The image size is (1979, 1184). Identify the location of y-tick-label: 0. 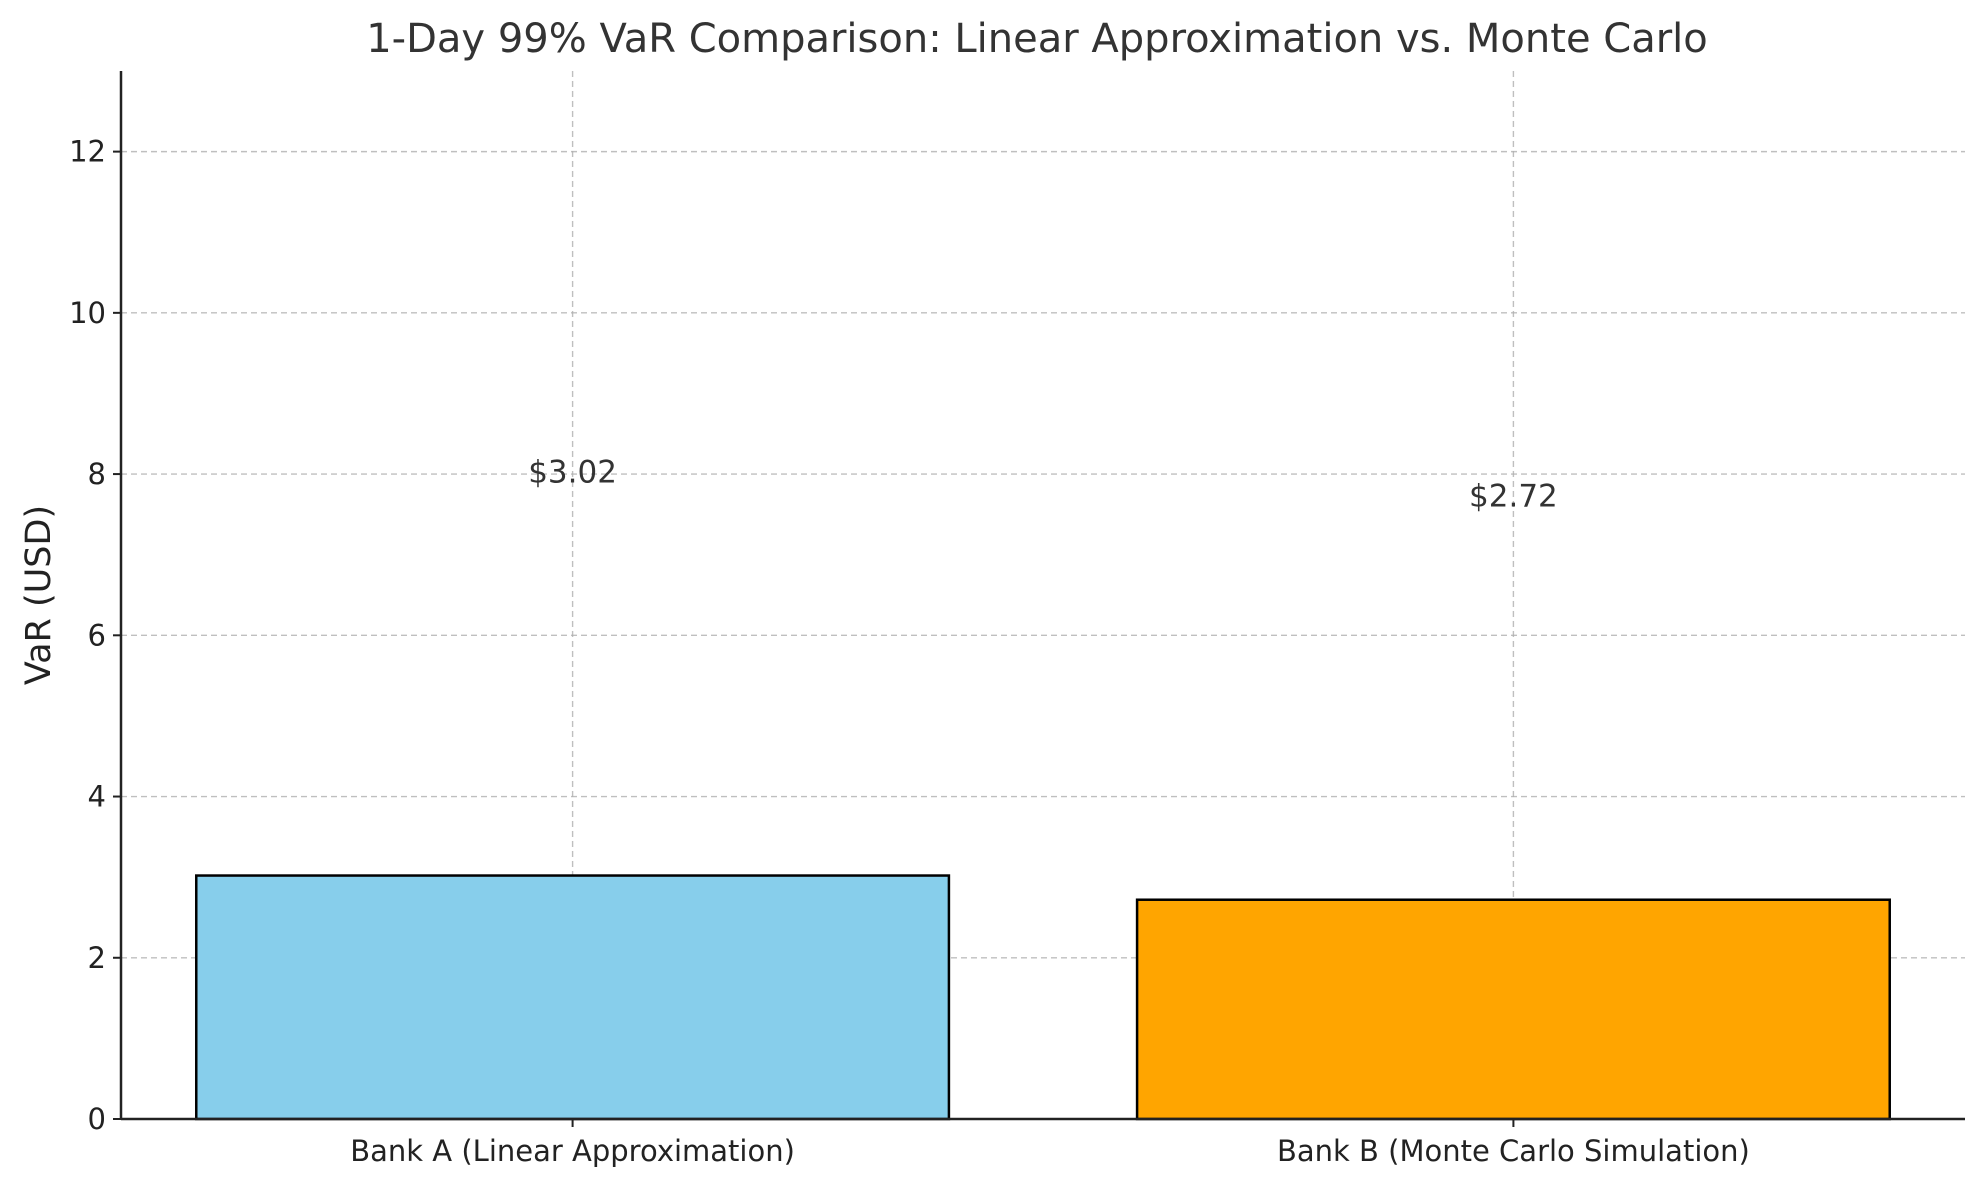
(97, 1119).